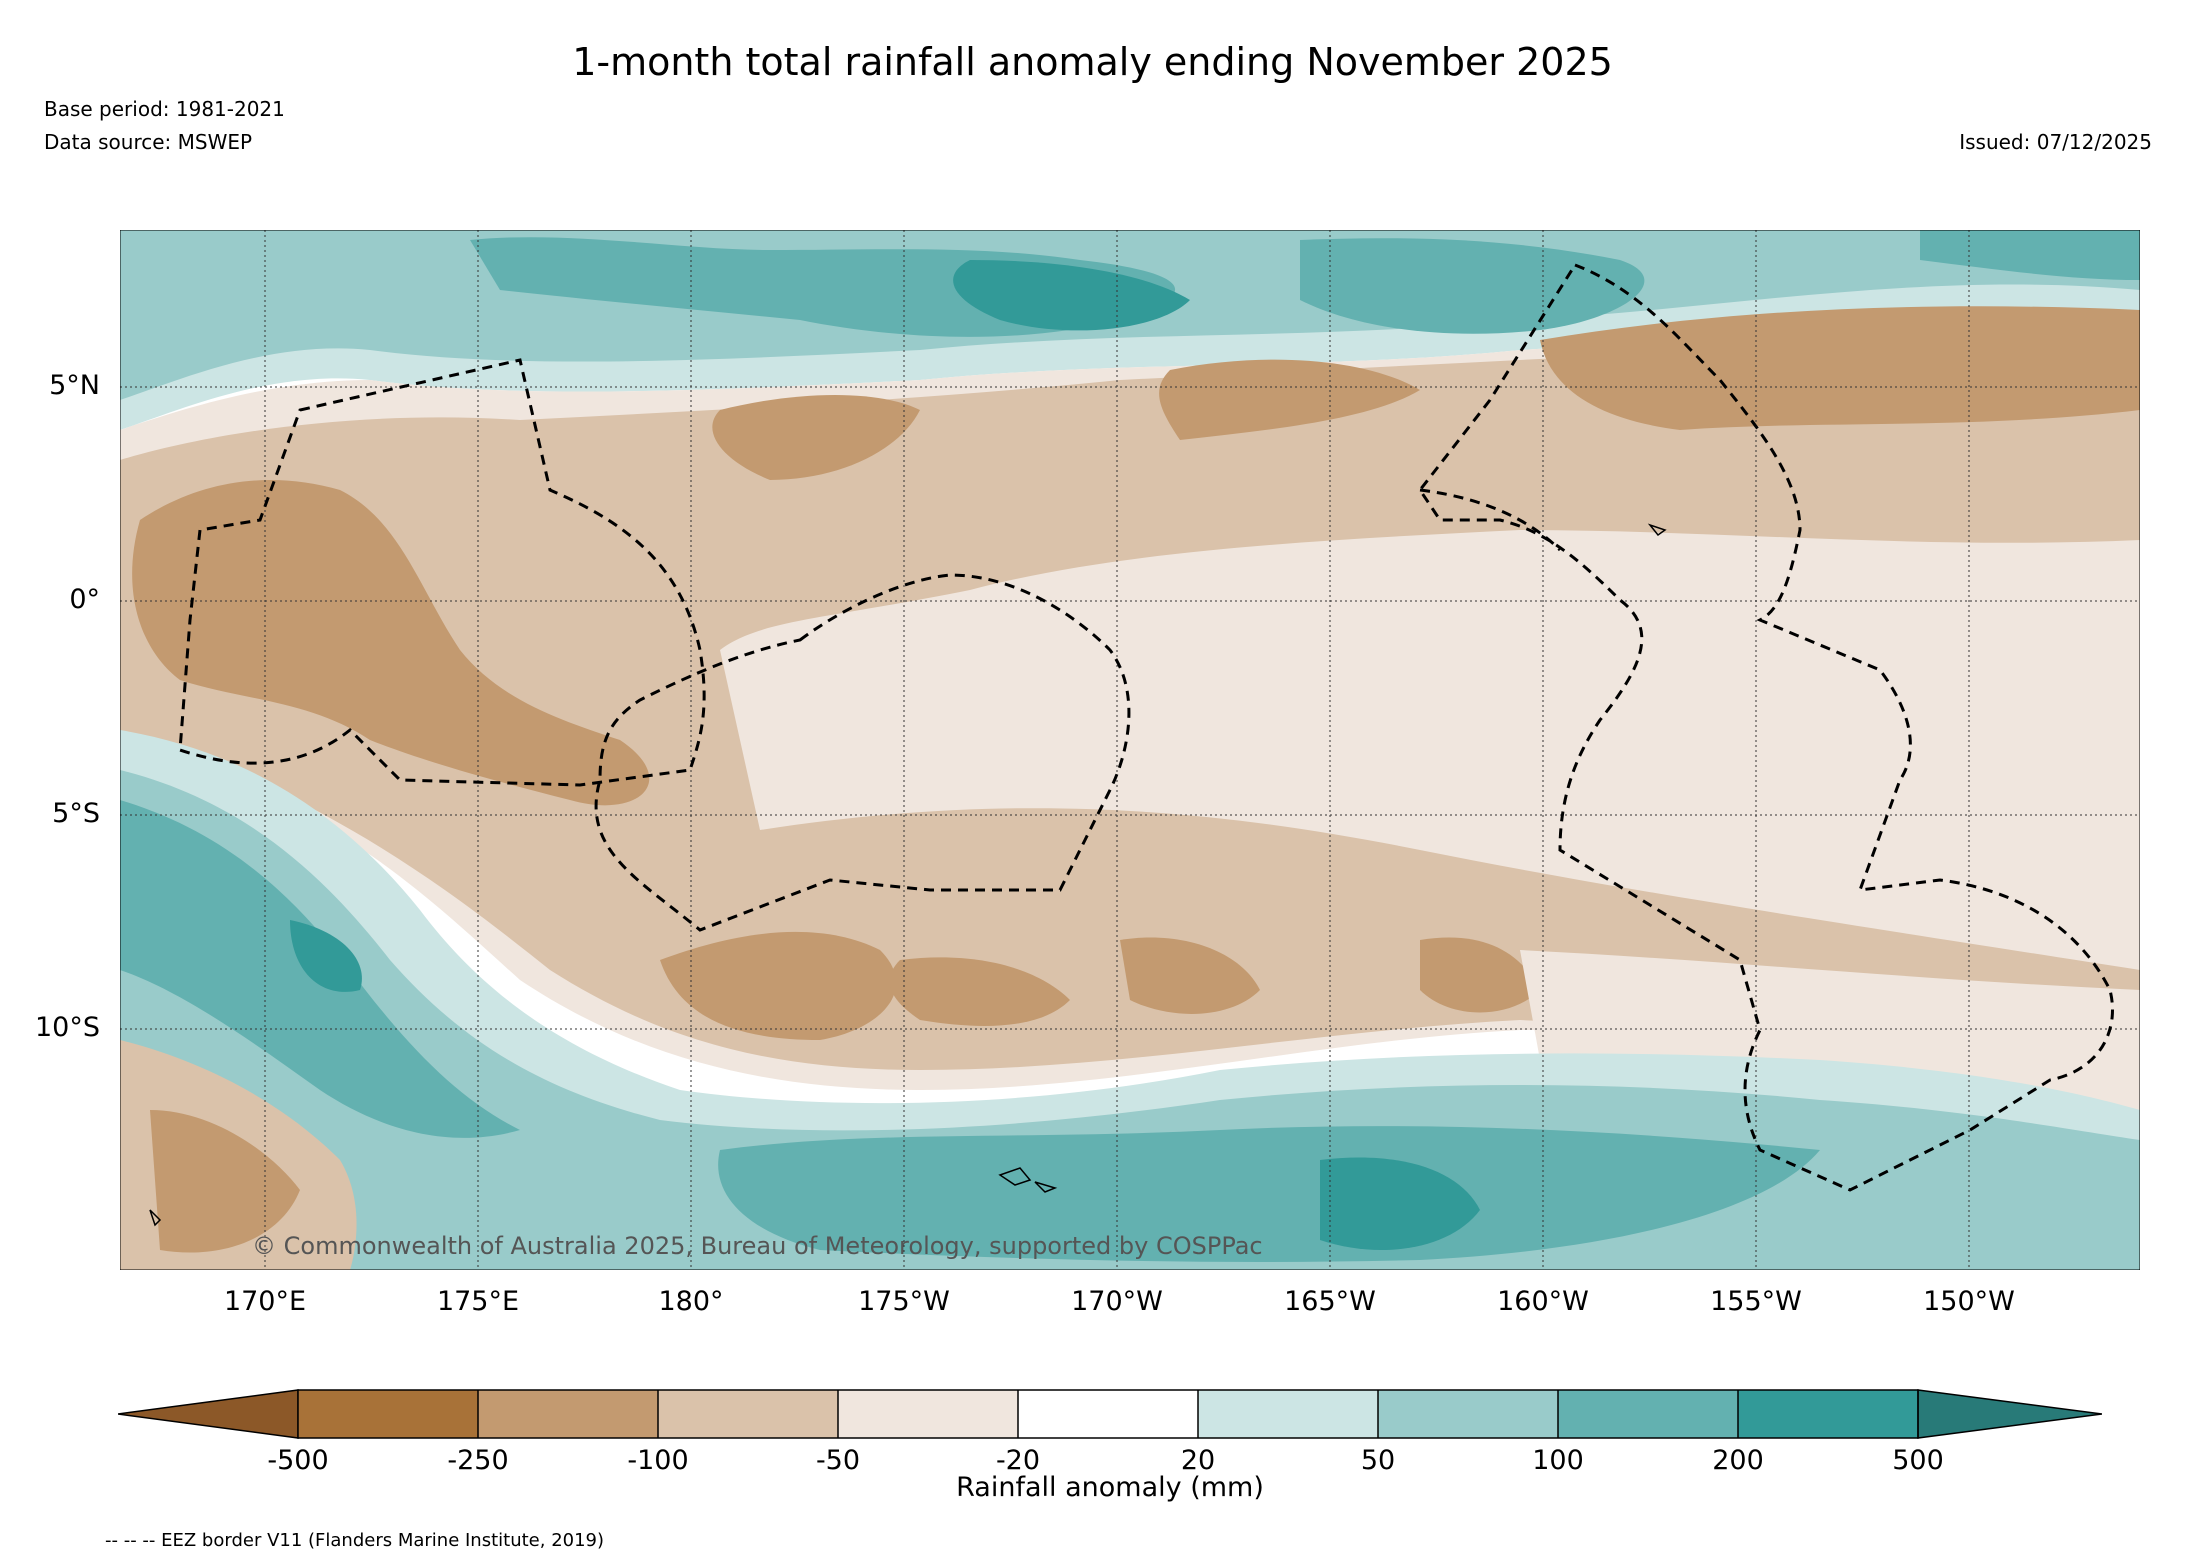  What do you see at coordinates (1840, 368) in the screenshot?
I see `dry-100-north-c` at bounding box center [1840, 368].